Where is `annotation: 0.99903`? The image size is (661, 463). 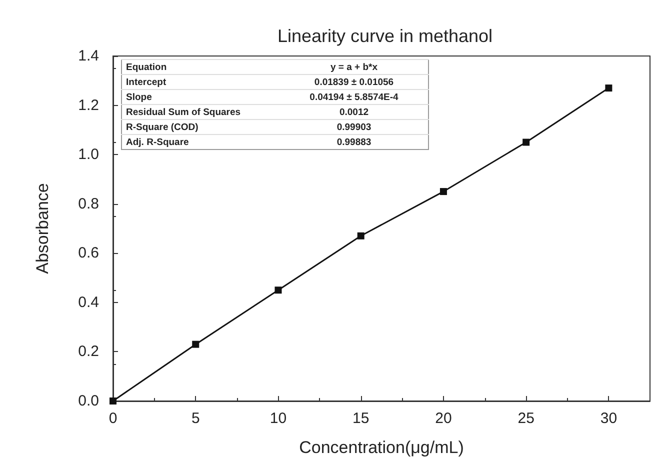 annotation: 0.99903 is located at coordinates (354, 127).